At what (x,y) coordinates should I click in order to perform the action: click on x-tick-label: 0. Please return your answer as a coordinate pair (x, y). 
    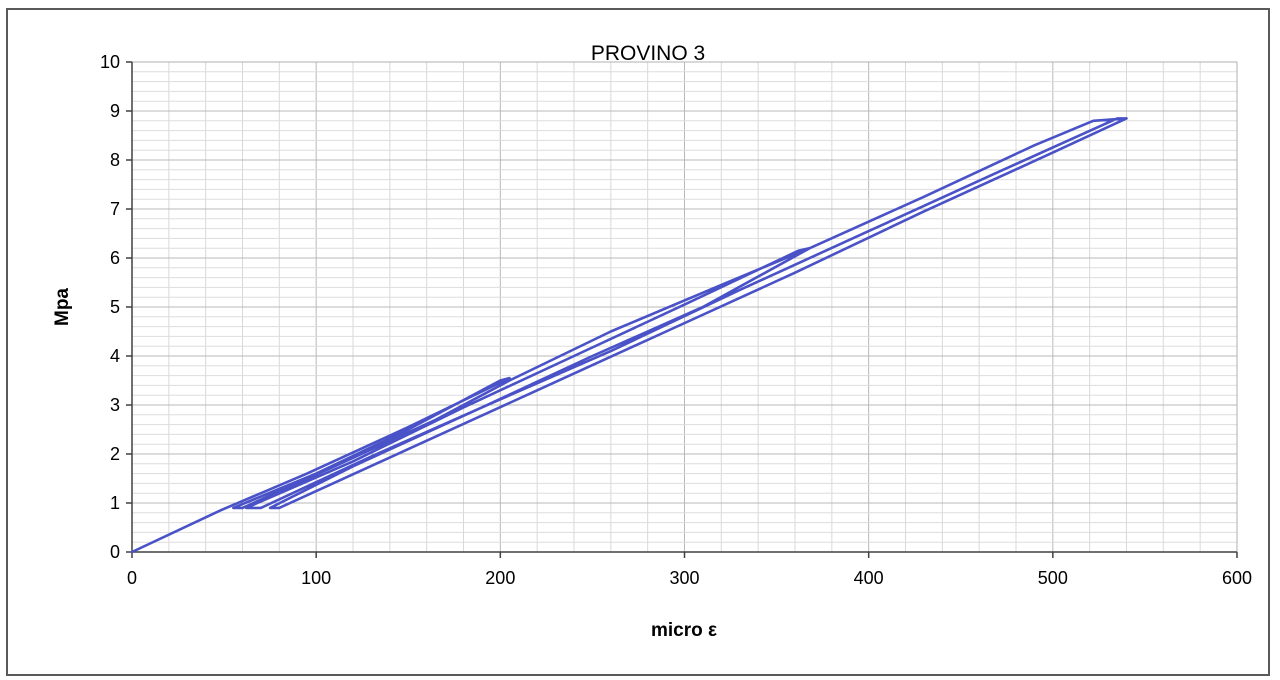
    Looking at the image, I should click on (132, 578).